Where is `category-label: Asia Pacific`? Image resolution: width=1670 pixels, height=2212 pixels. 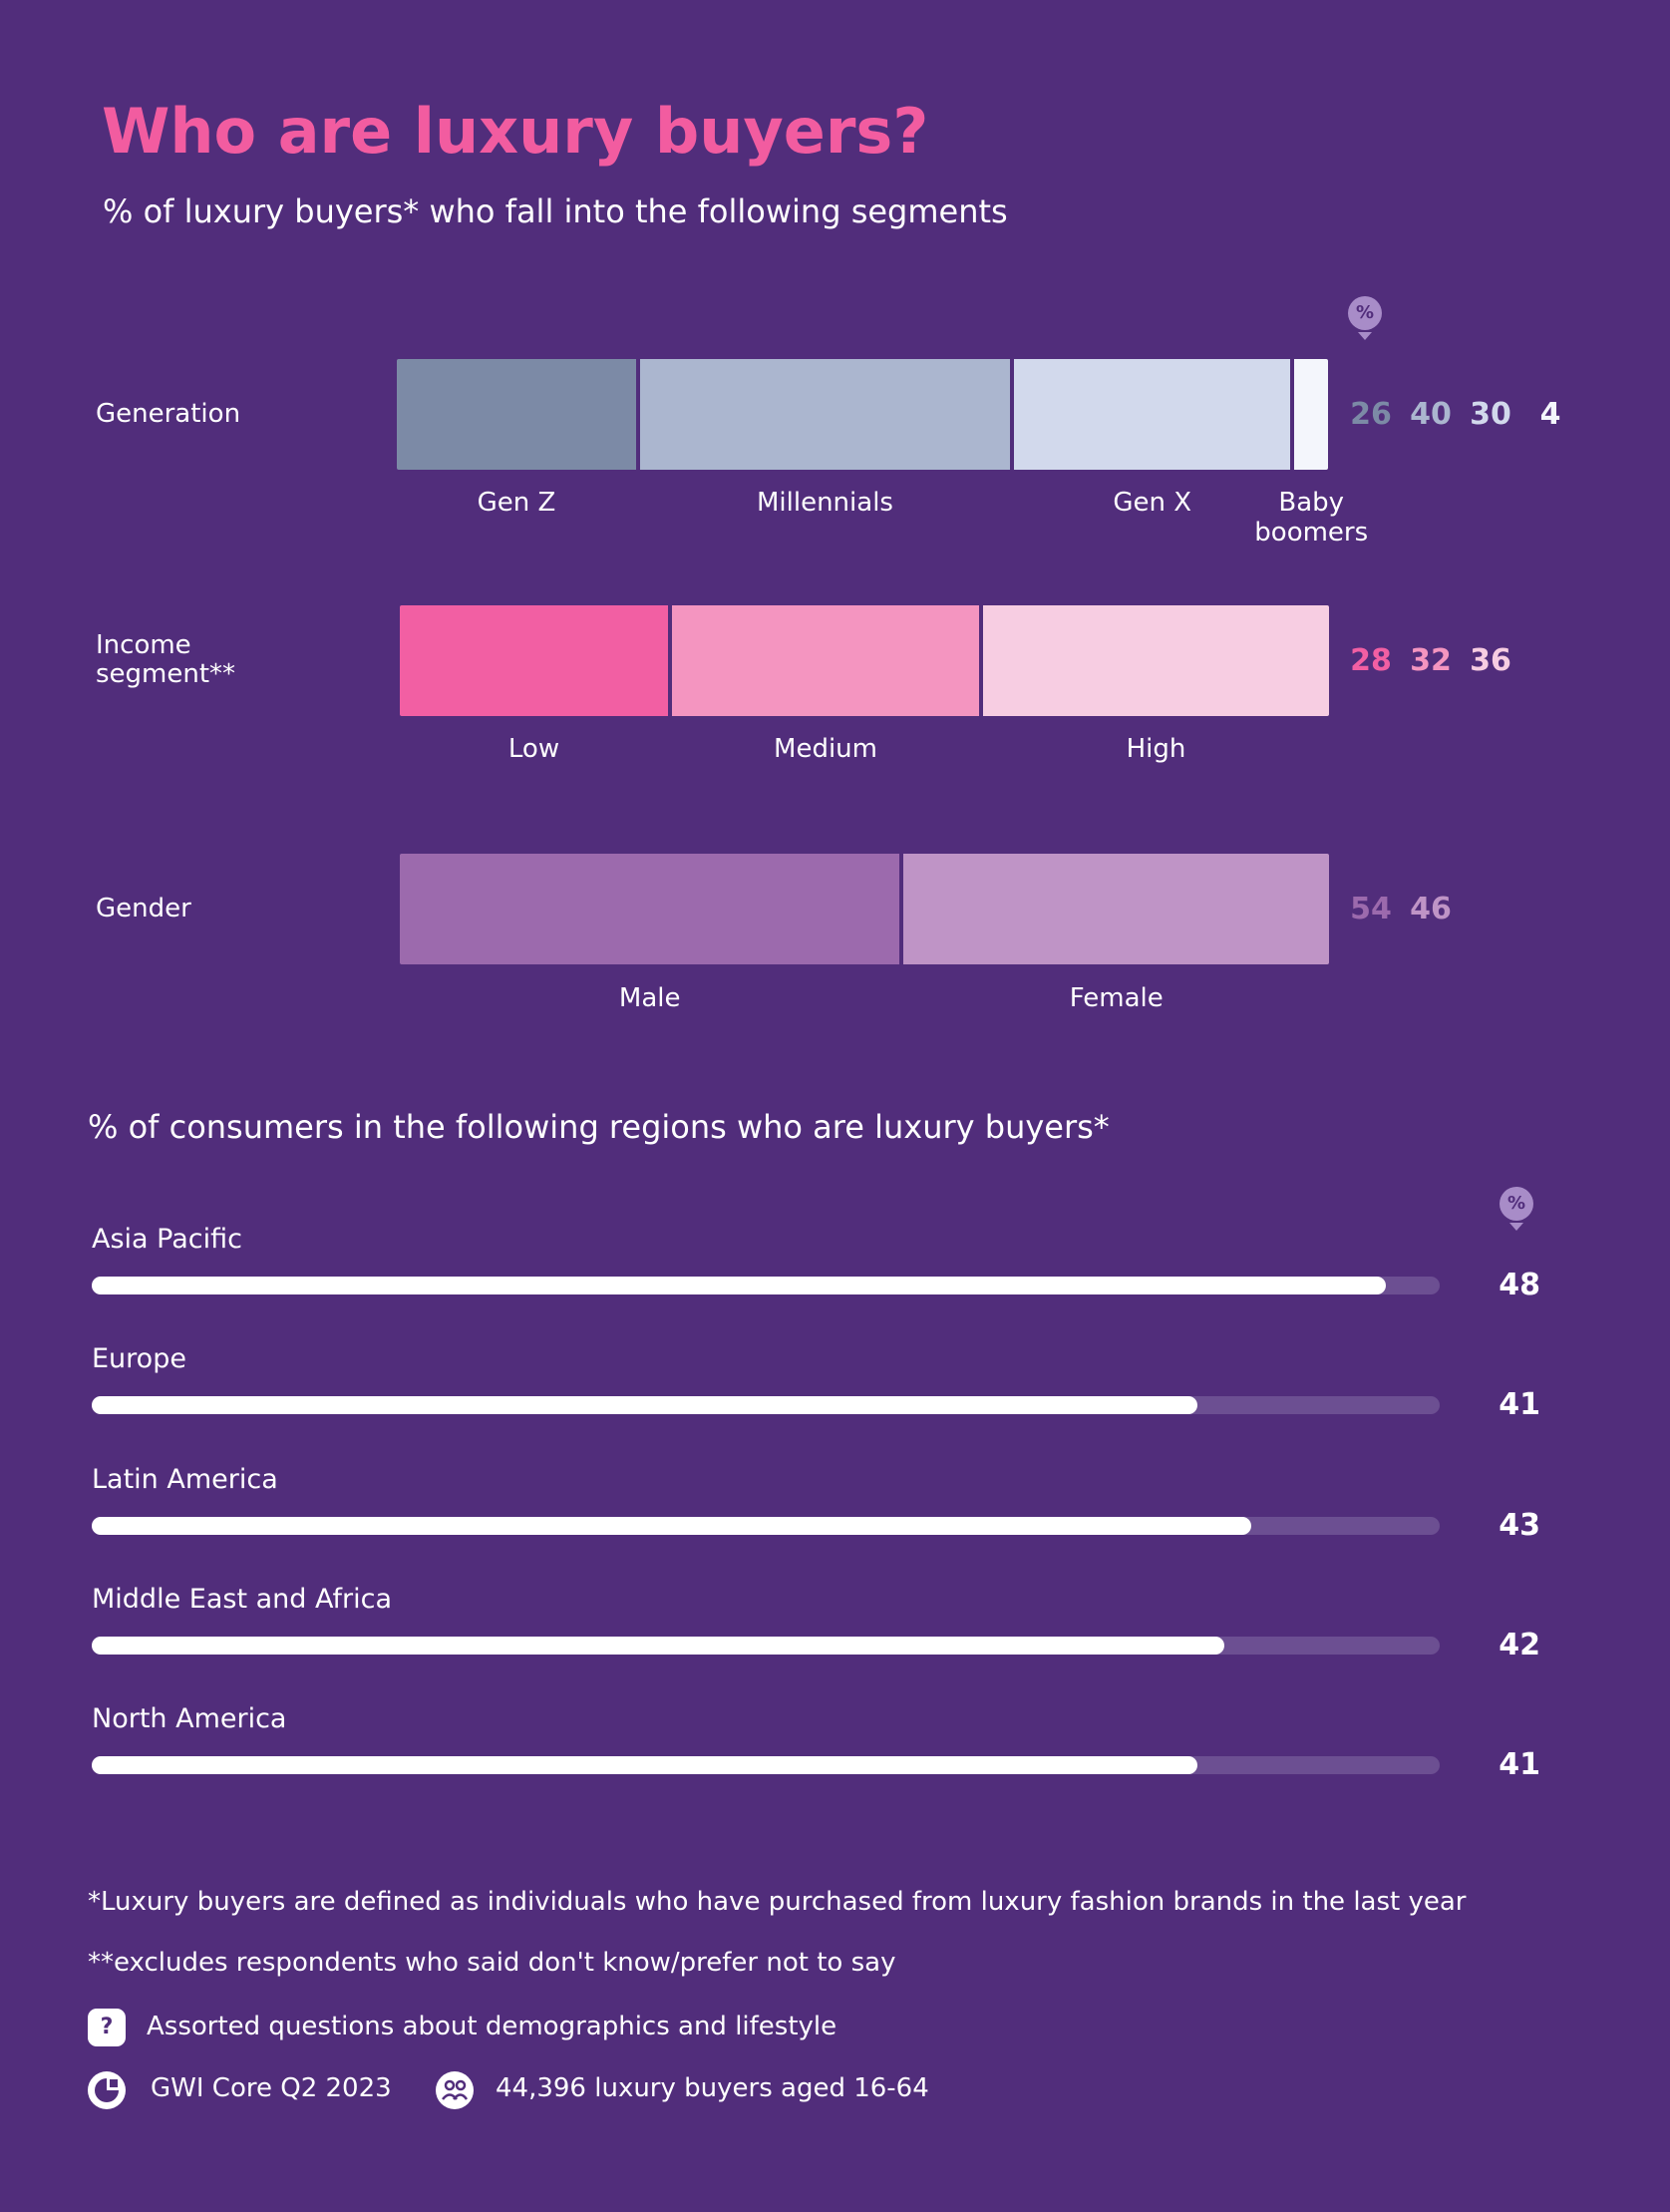
category-label: Asia Pacific is located at coordinates (167, 1239).